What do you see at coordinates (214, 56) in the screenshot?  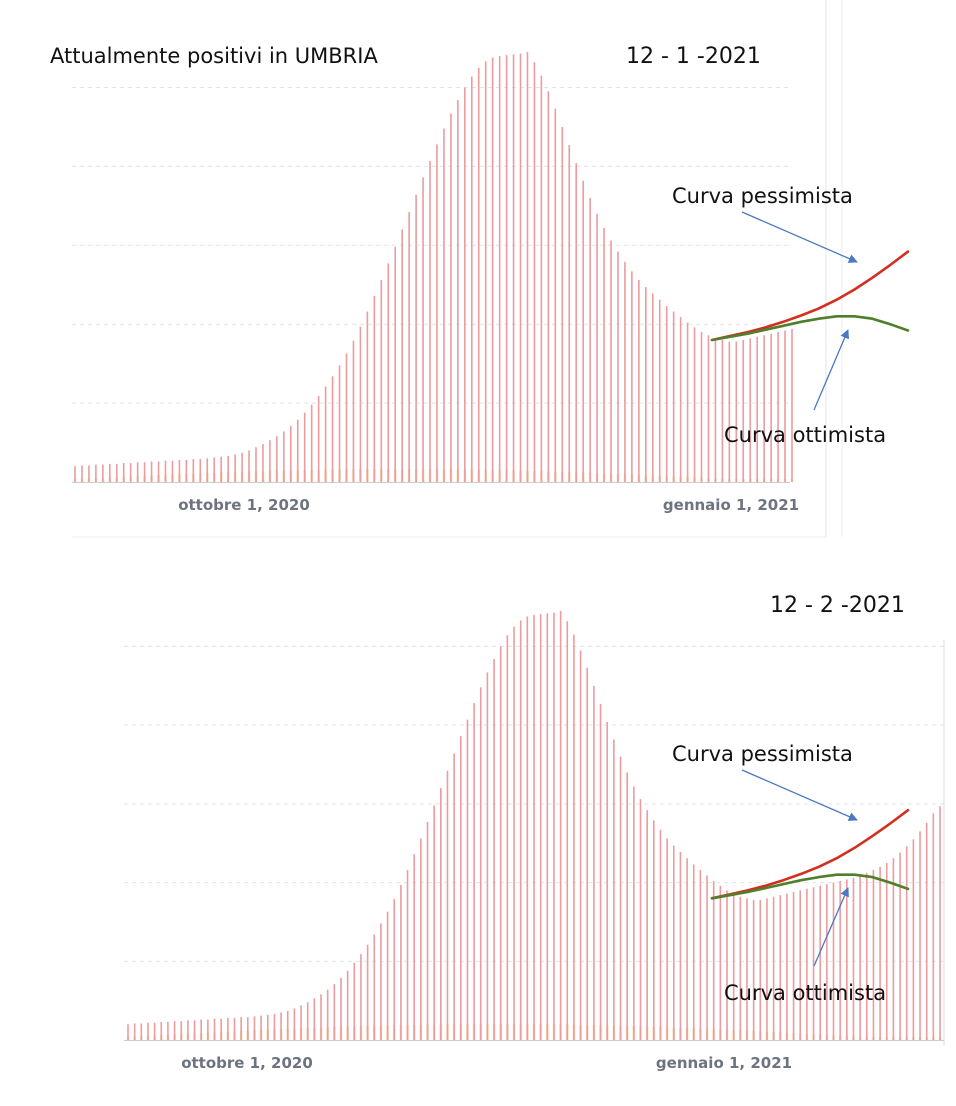 I see `chart-title: Attualmente positivi in UMBRIA` at bounding box center [214, 56].